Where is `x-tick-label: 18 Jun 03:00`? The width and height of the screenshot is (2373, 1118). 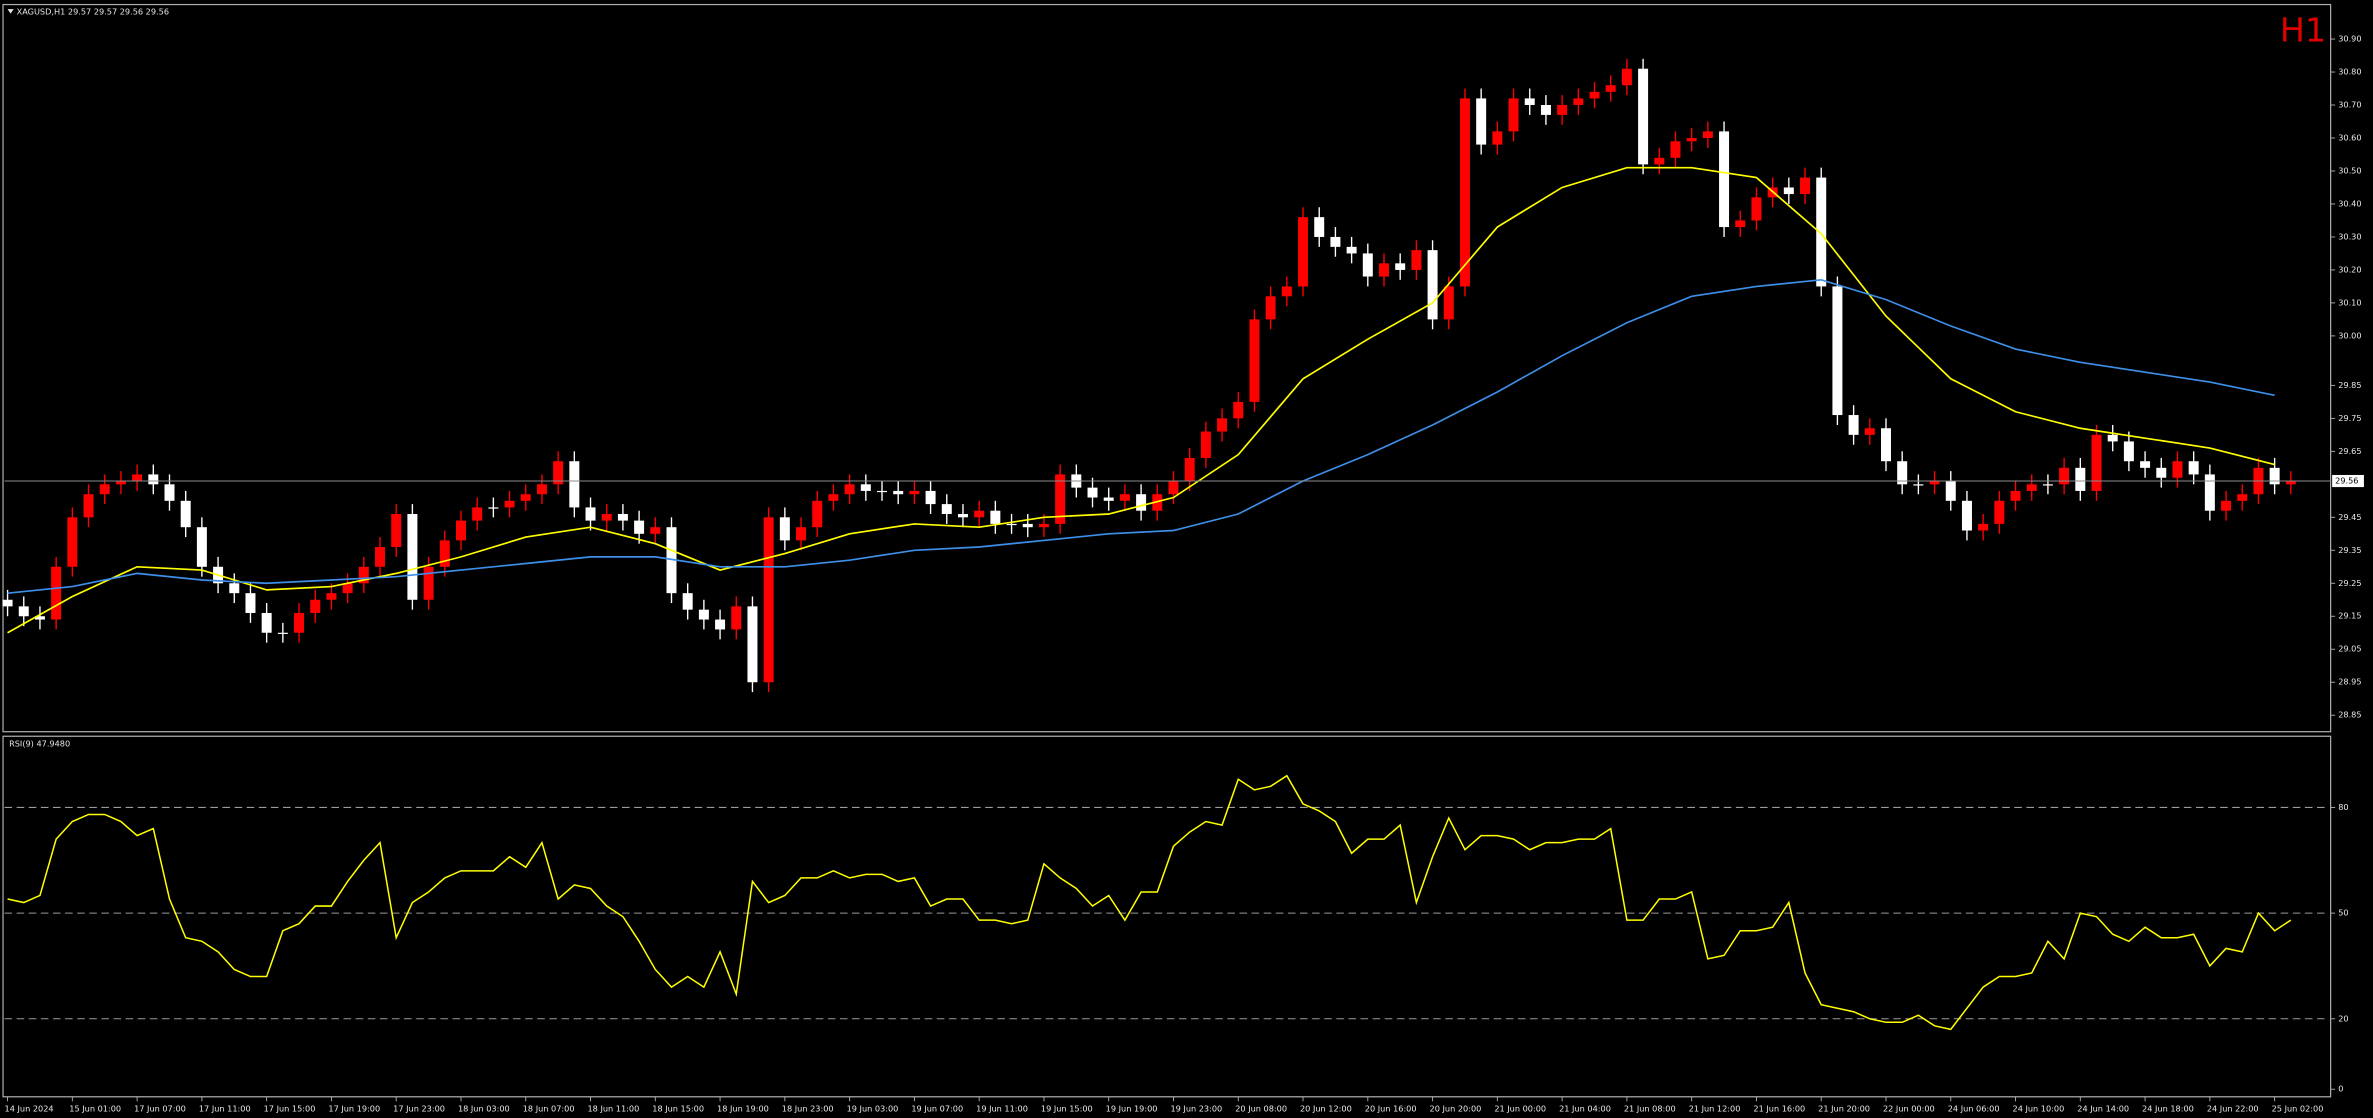
x-tick-label: 18 Jun 03:00 is located at coordinates (484, 1108).